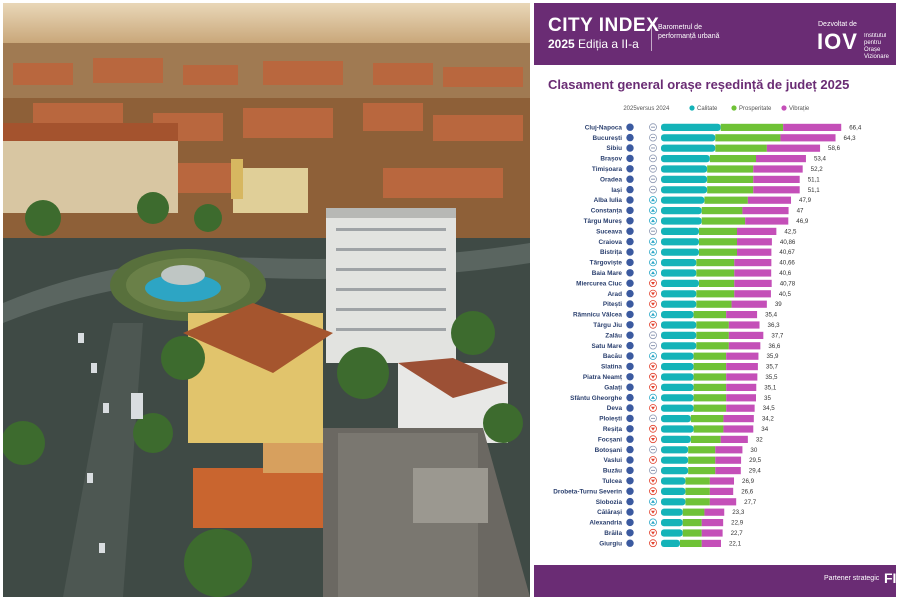 This screenshot has width=897, height=600. What do you see at coordinates (737, 523) in the screenshot?
I see `total-score-label: 22,9` at bounding box center [737, 523].